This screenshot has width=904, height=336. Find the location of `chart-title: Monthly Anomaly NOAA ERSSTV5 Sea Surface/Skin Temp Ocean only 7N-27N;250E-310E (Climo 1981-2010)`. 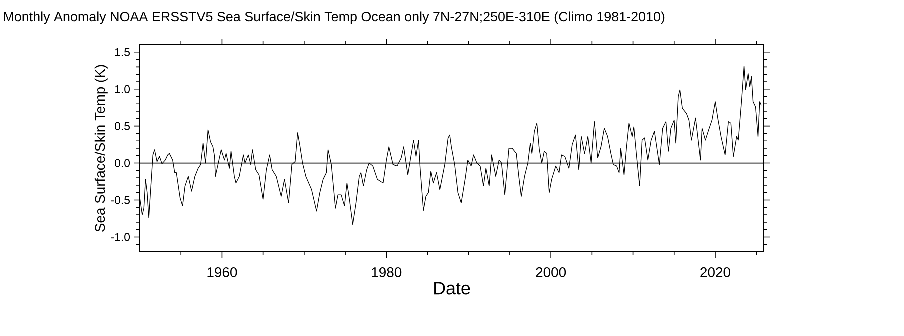

chart-title: Monthly Anomaly NOAA ERSSTV5 Sea Surface/Skin Temp Ocean only 7N-27N;250E-310E (Climo 1981-2010) is located at coordinates (334, 18).